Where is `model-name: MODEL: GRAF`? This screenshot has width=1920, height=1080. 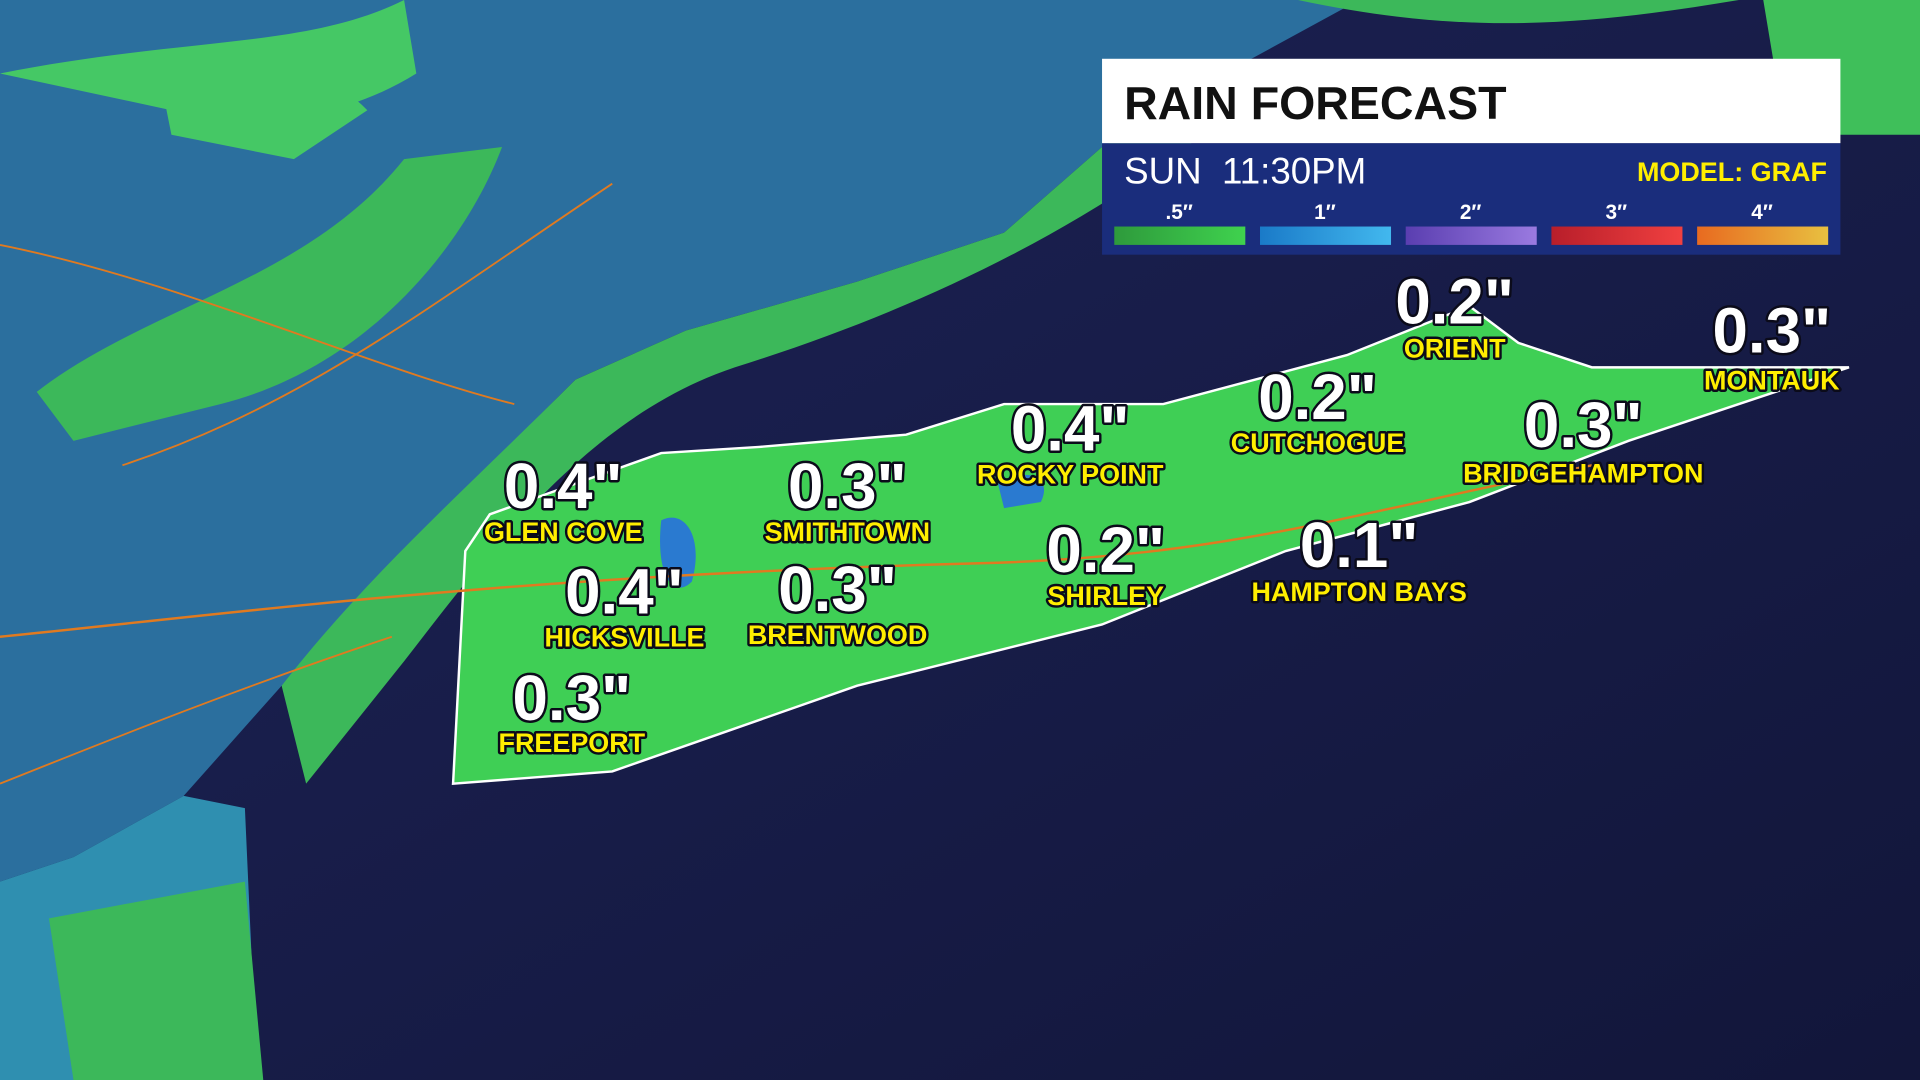 model-name: MODEL: GRAF is located at coordinates (1732, 172).